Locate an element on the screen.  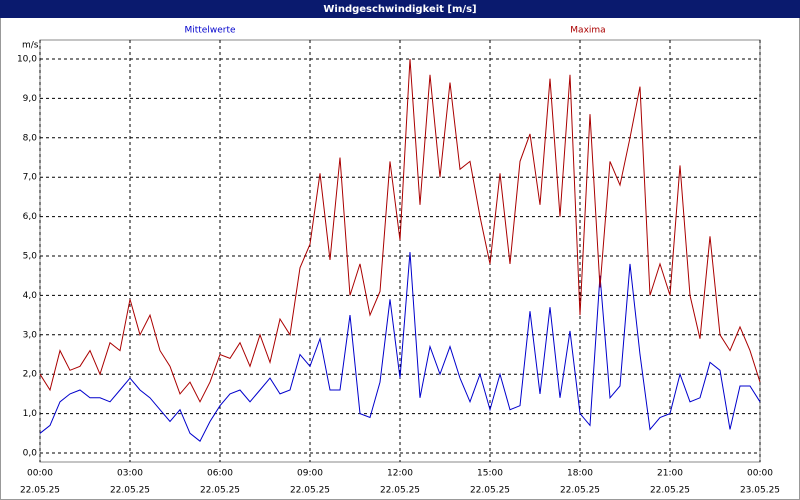
x-tick-date: 23.05.25 is located at coordinates (760, 491).